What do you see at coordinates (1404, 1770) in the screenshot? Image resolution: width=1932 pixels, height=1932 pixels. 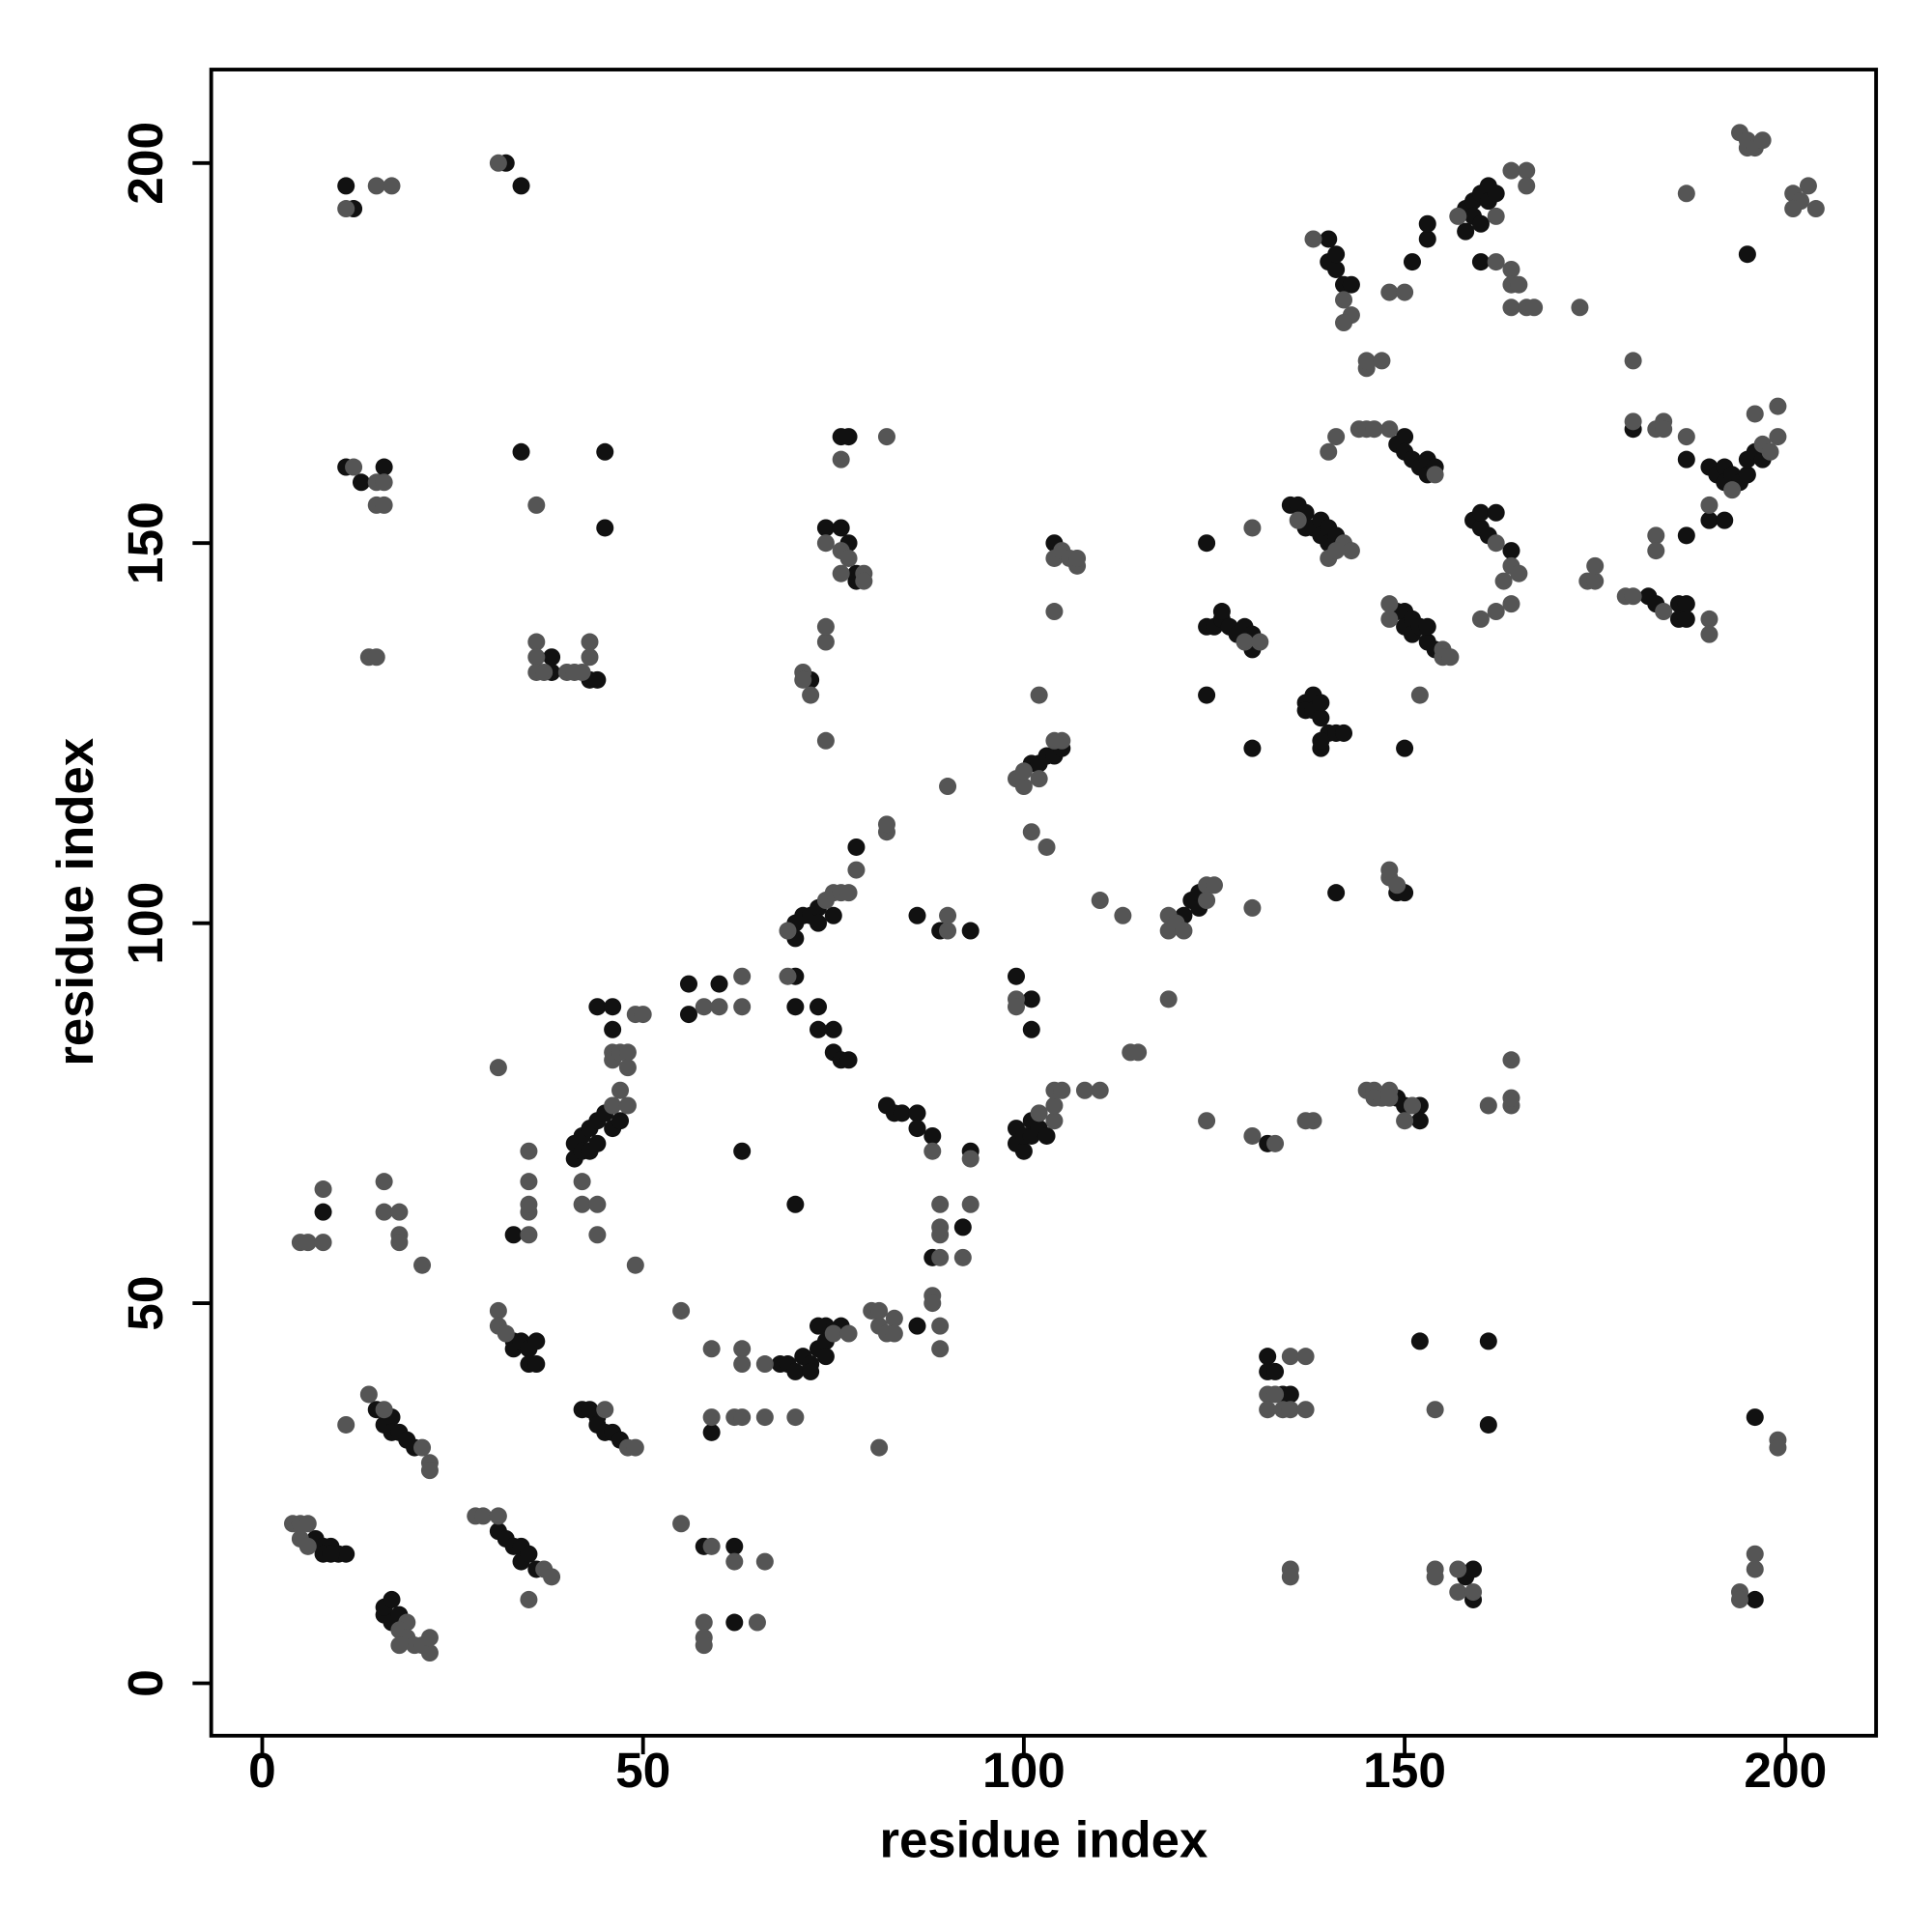 I see `x-tick-label: 150` at bounding box center [1404, 1770].